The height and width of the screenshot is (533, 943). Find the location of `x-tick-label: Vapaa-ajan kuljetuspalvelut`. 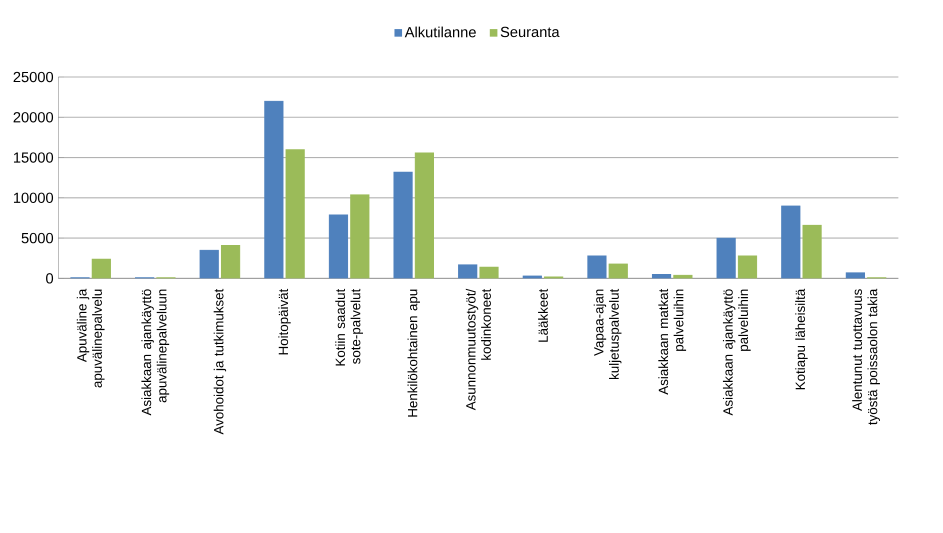

x-tick-label: Vapaa-ajan kuljetuspalvelut is located at coordinates (608, 333).